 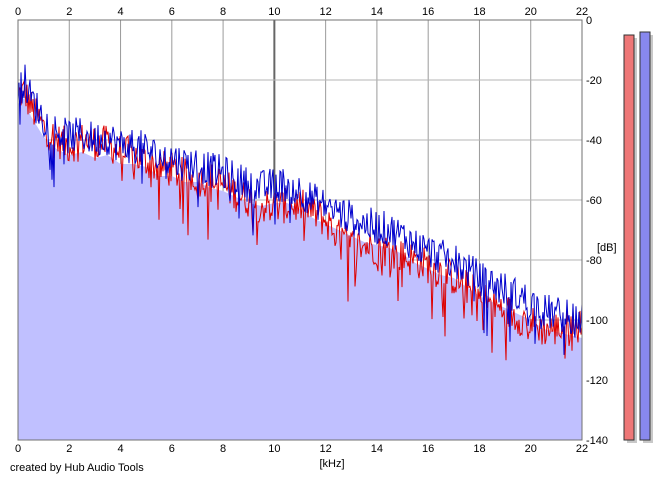 I want to click on x-tick-label-top: 8, so click(x=223, y=12).